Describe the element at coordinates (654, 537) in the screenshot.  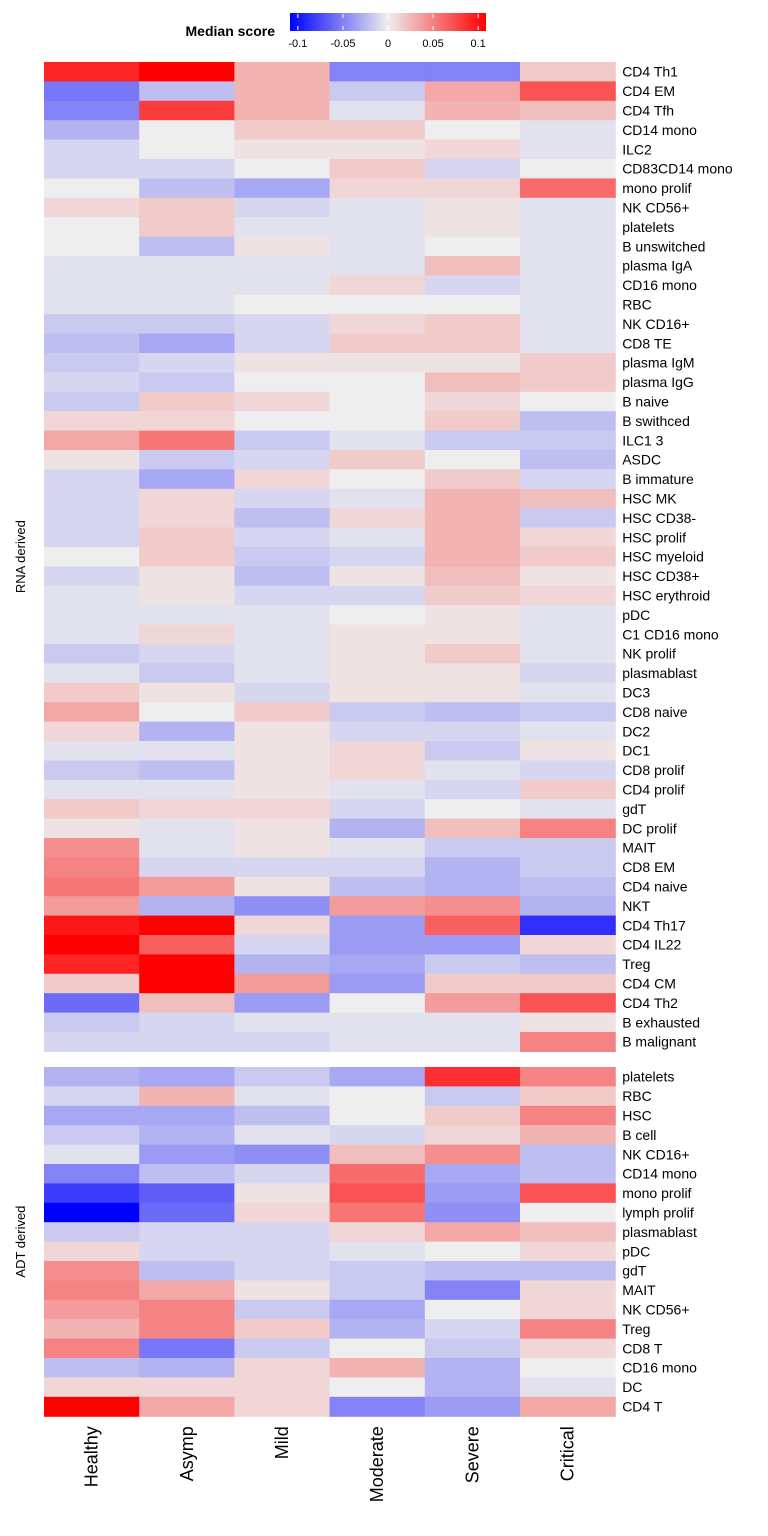
I see `row-label: HSC prolif` at that location.